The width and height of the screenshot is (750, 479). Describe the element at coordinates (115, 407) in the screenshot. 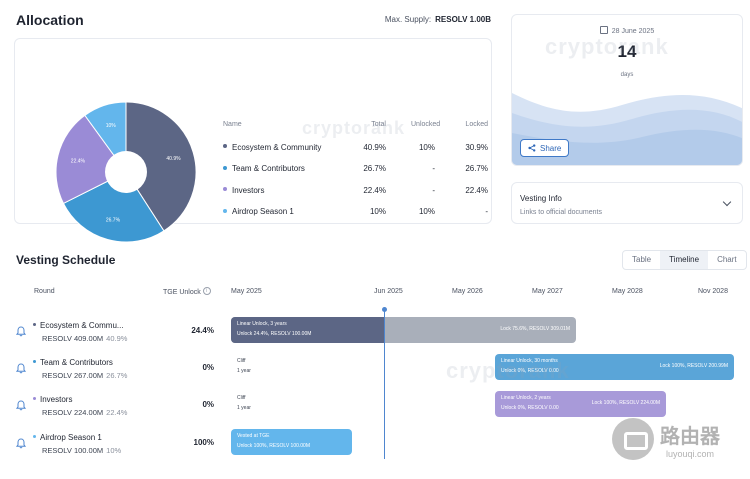

I see `list-item: Investors RESOLV 224.00M 22.4% 0%` at that location.